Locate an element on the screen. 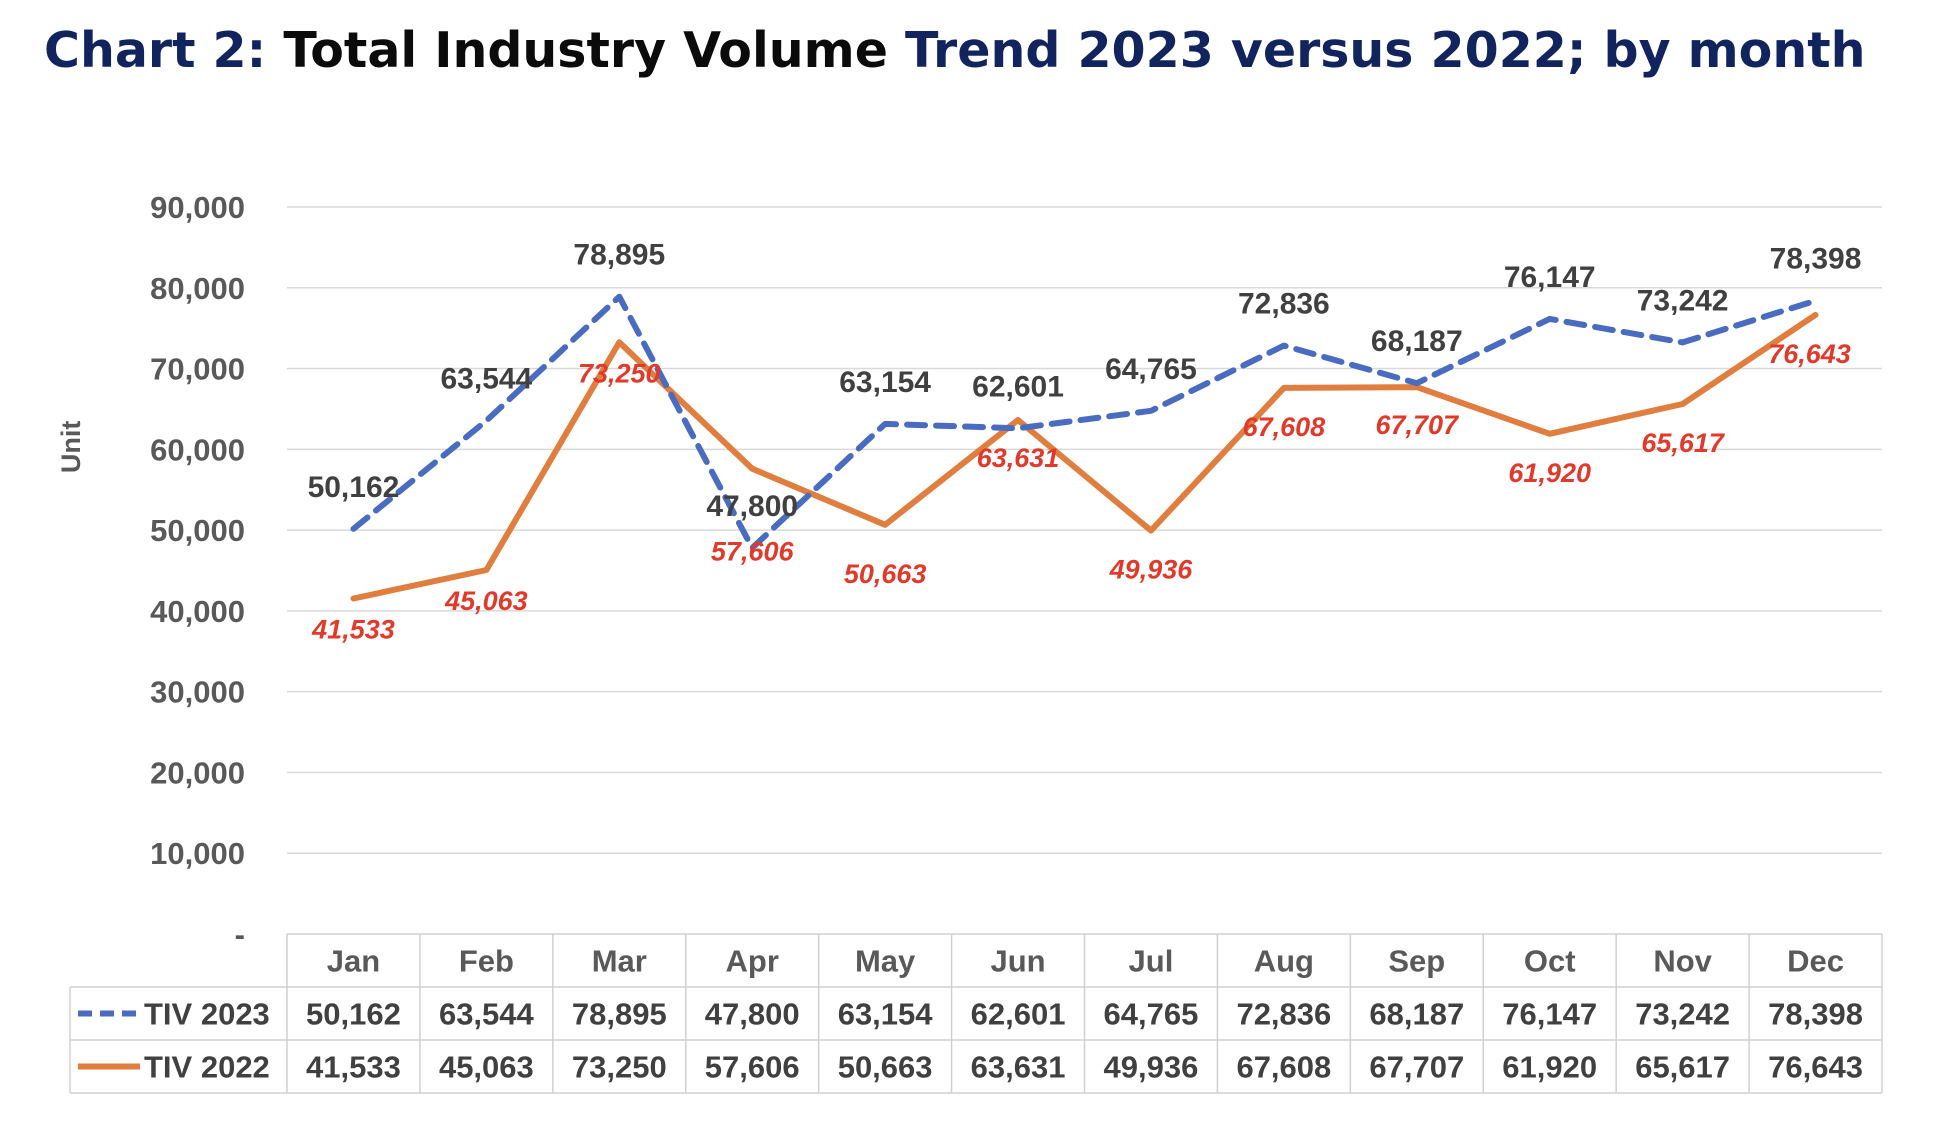 The height and width of the screenshot is (1146, 1944). data-label-2022: 65,617 is located at coordinates (1683, 443).